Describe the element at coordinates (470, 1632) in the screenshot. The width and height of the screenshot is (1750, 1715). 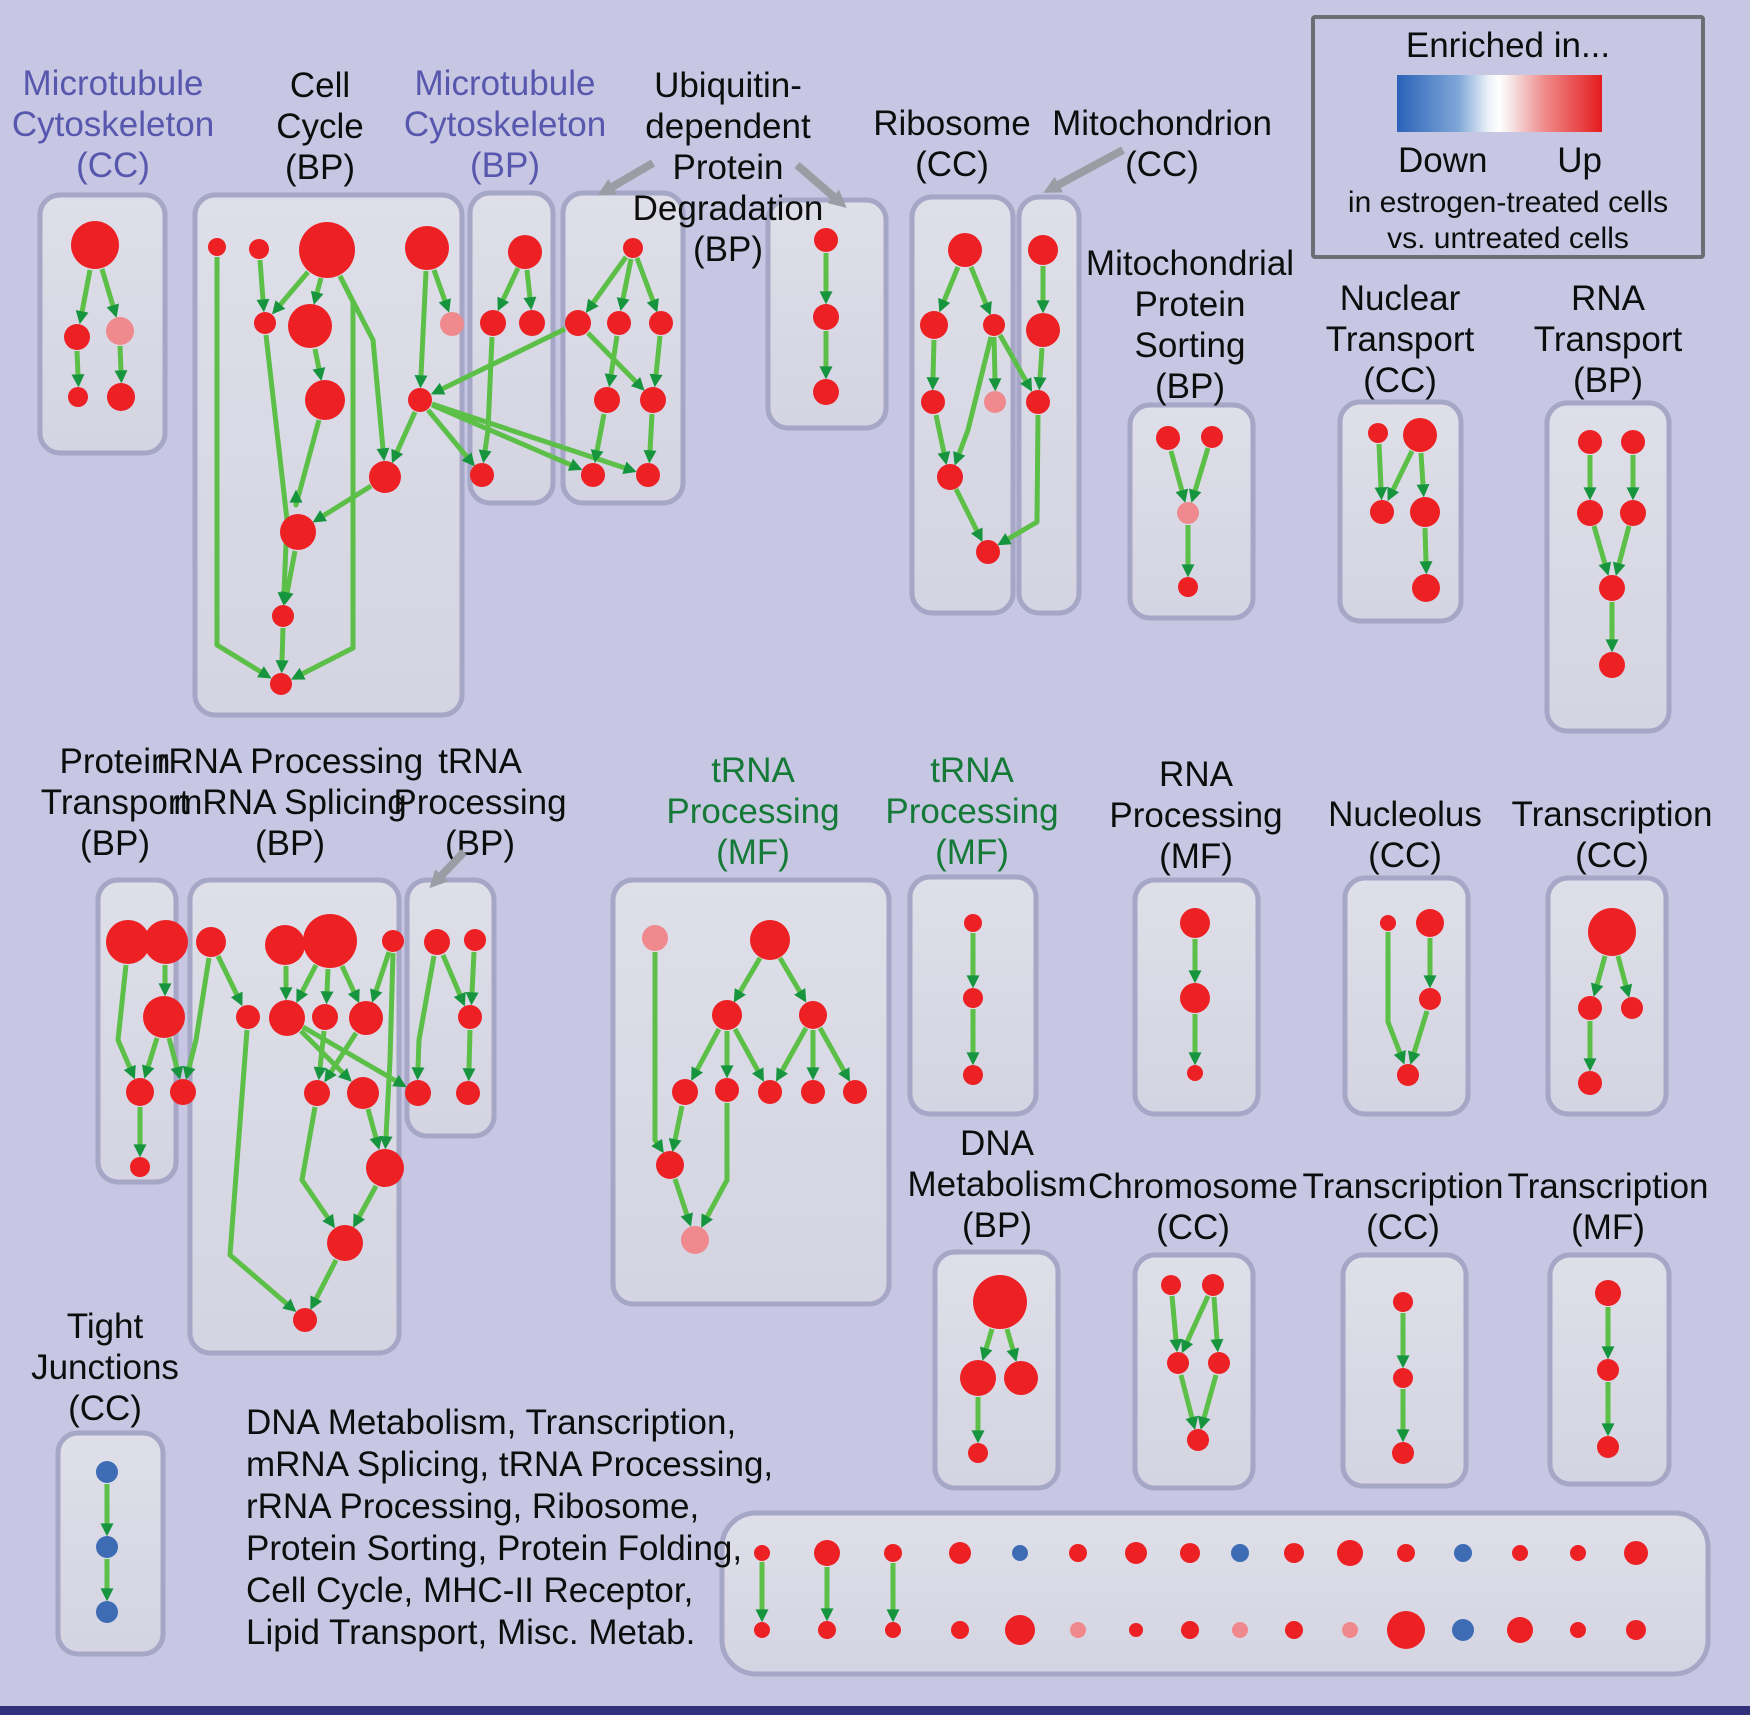
I see `note-line-6: Lipid Transport, Misc. Metab.` at that location.